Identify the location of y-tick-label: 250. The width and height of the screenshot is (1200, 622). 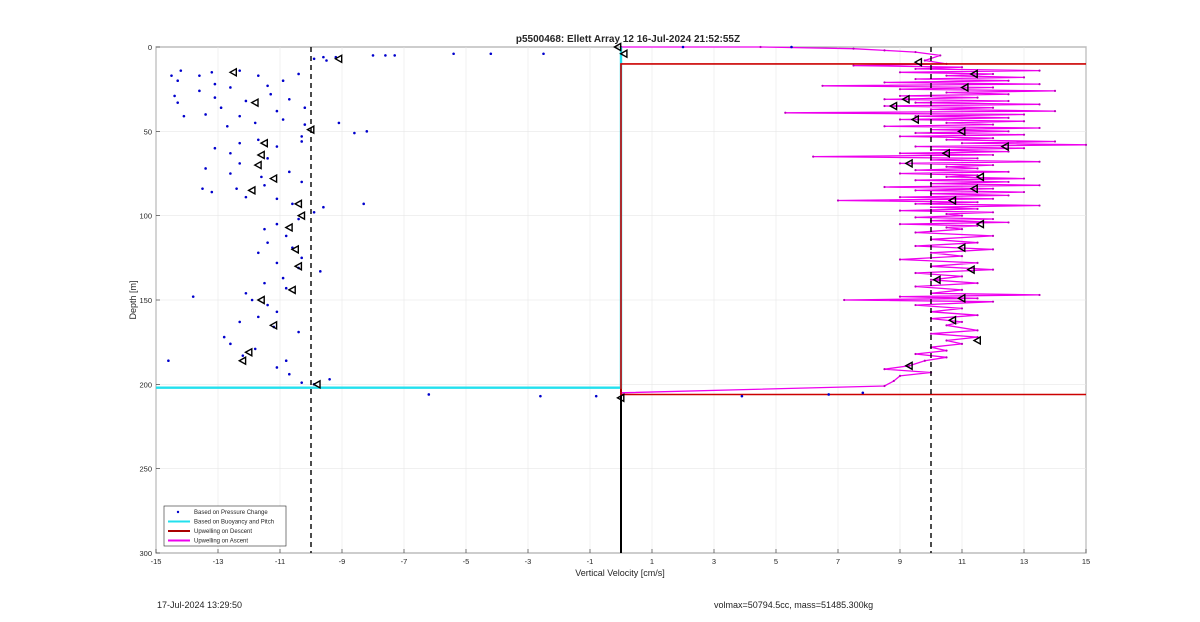
(145, 469).